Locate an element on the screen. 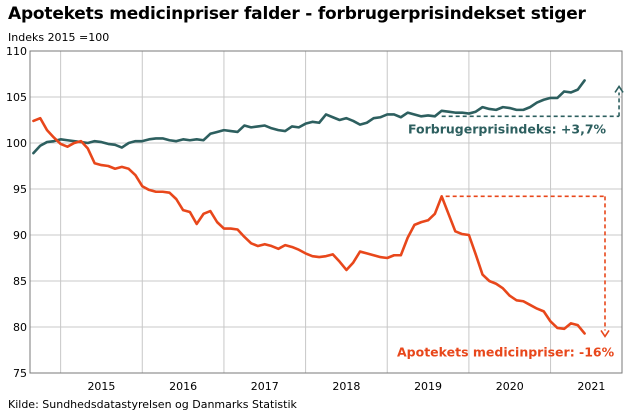  x-tick-label: 2018 is located at coordinates (346, 386).